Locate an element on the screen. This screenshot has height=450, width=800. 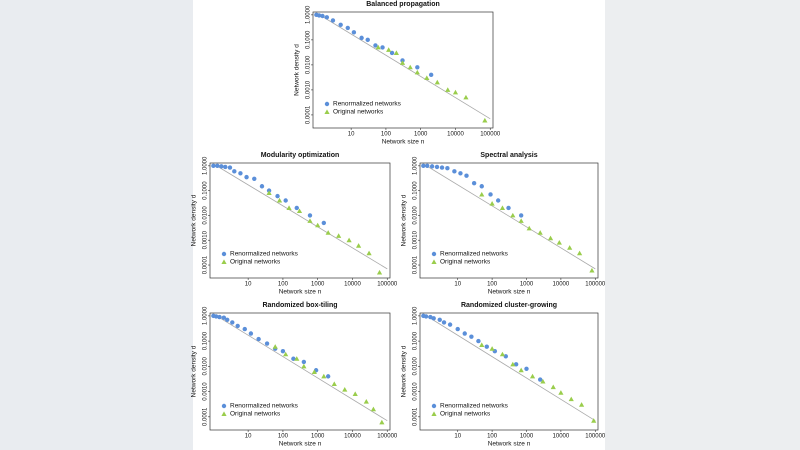
plot-frame is located at coordinates (509, 220).